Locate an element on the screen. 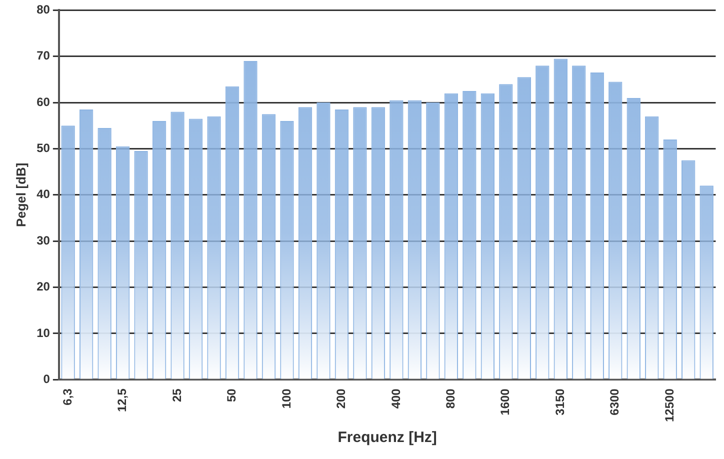  y-tick-label: 60 is located at coordinates (43, 101).